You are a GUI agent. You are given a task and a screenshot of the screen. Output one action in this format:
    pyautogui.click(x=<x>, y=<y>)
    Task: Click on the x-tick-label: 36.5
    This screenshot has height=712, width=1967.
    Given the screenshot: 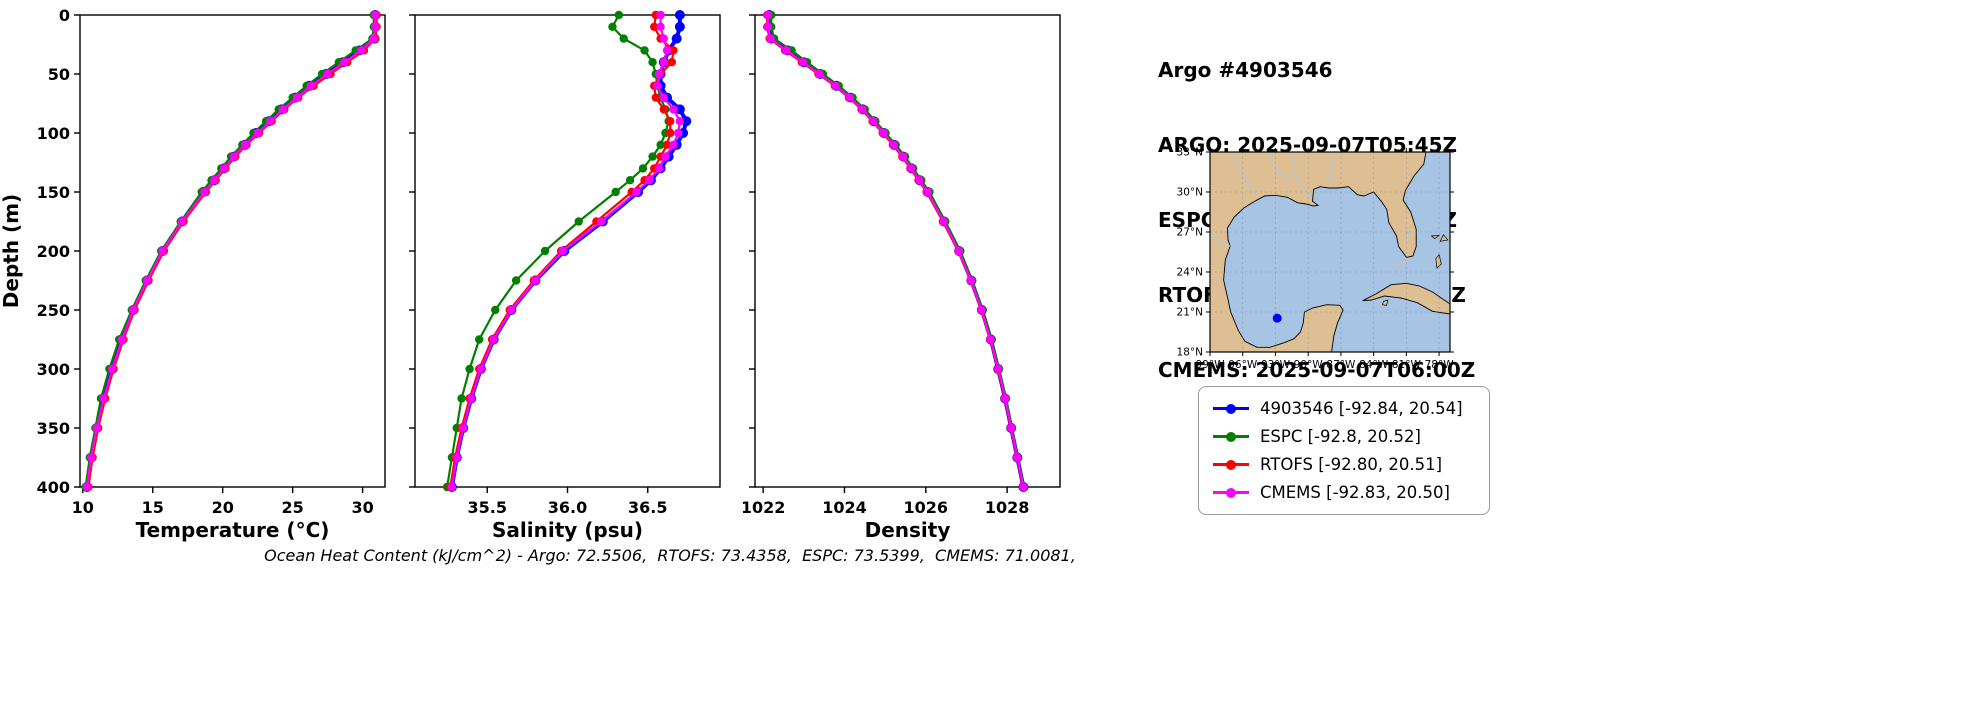 What is the action you would take?
    pyautogui.click(x=647, y=507)
    